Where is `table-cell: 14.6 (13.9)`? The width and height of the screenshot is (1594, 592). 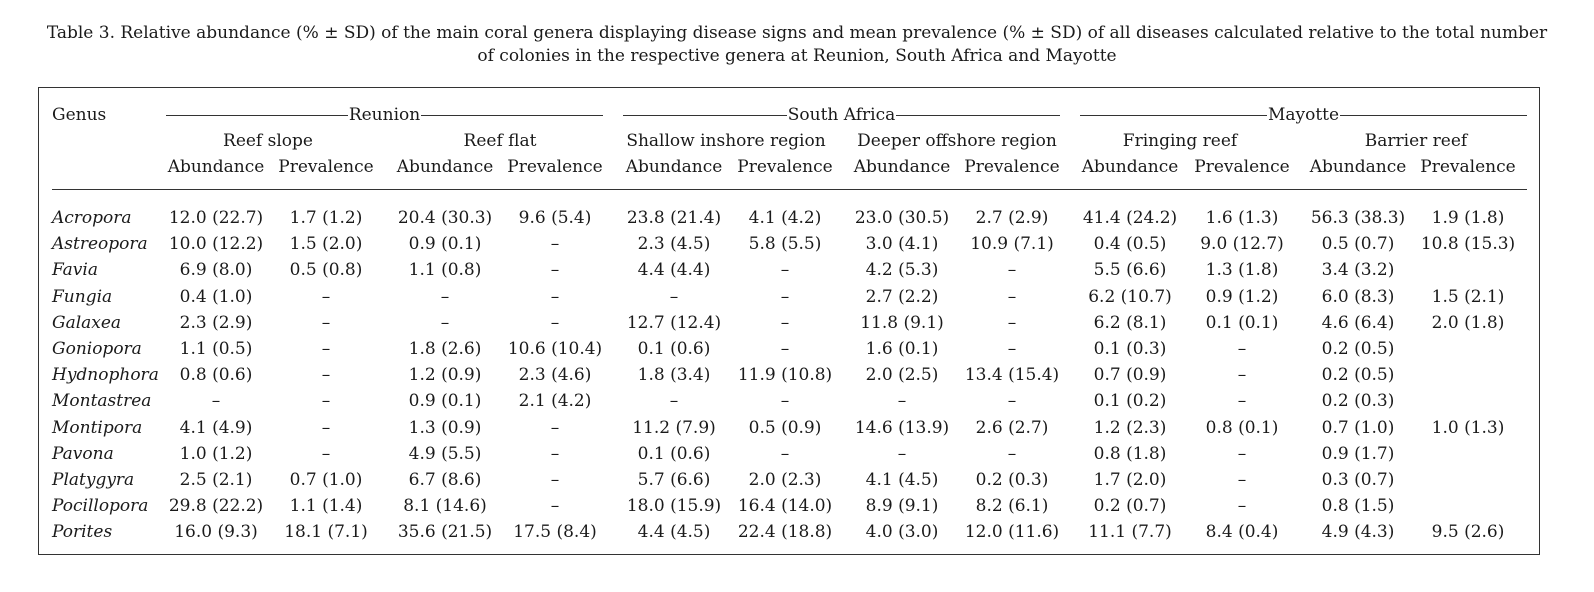
table-cell: 14.6 (13.9) is located at coordinates (902, 428).